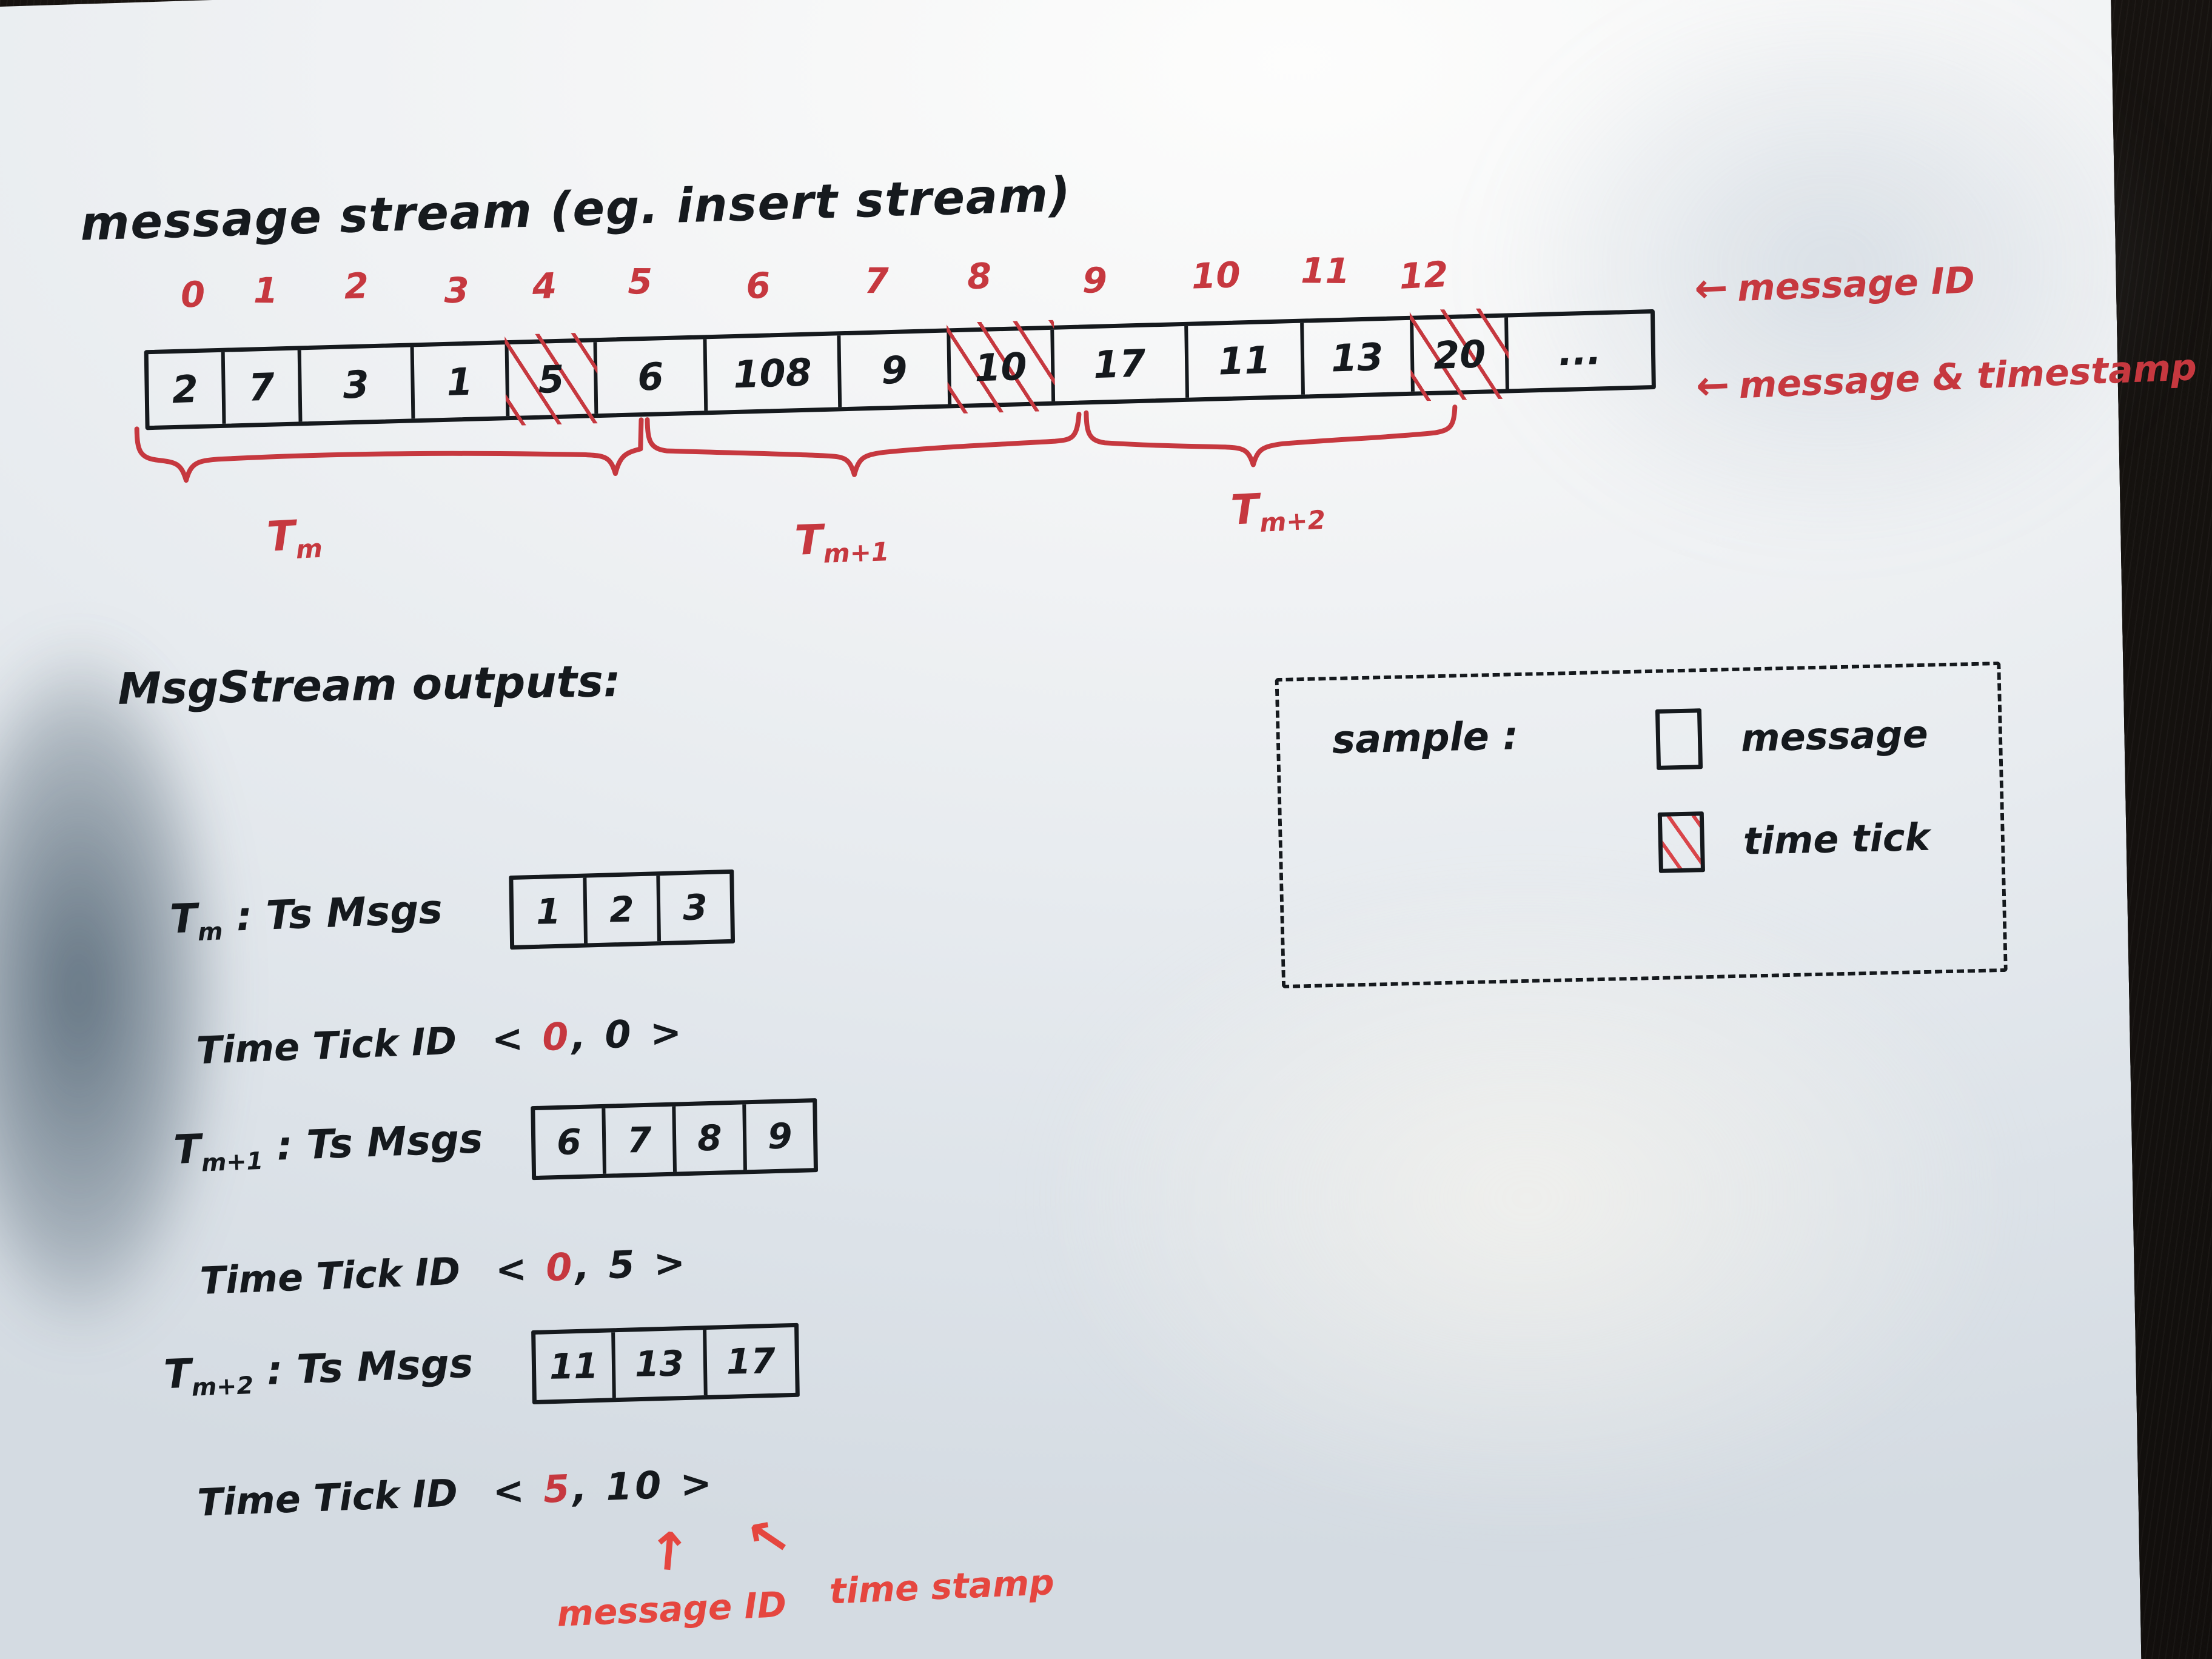 This screenshot has height=1659, width=2212. I want to click on legend-item-label: message, so click(1835, 735).